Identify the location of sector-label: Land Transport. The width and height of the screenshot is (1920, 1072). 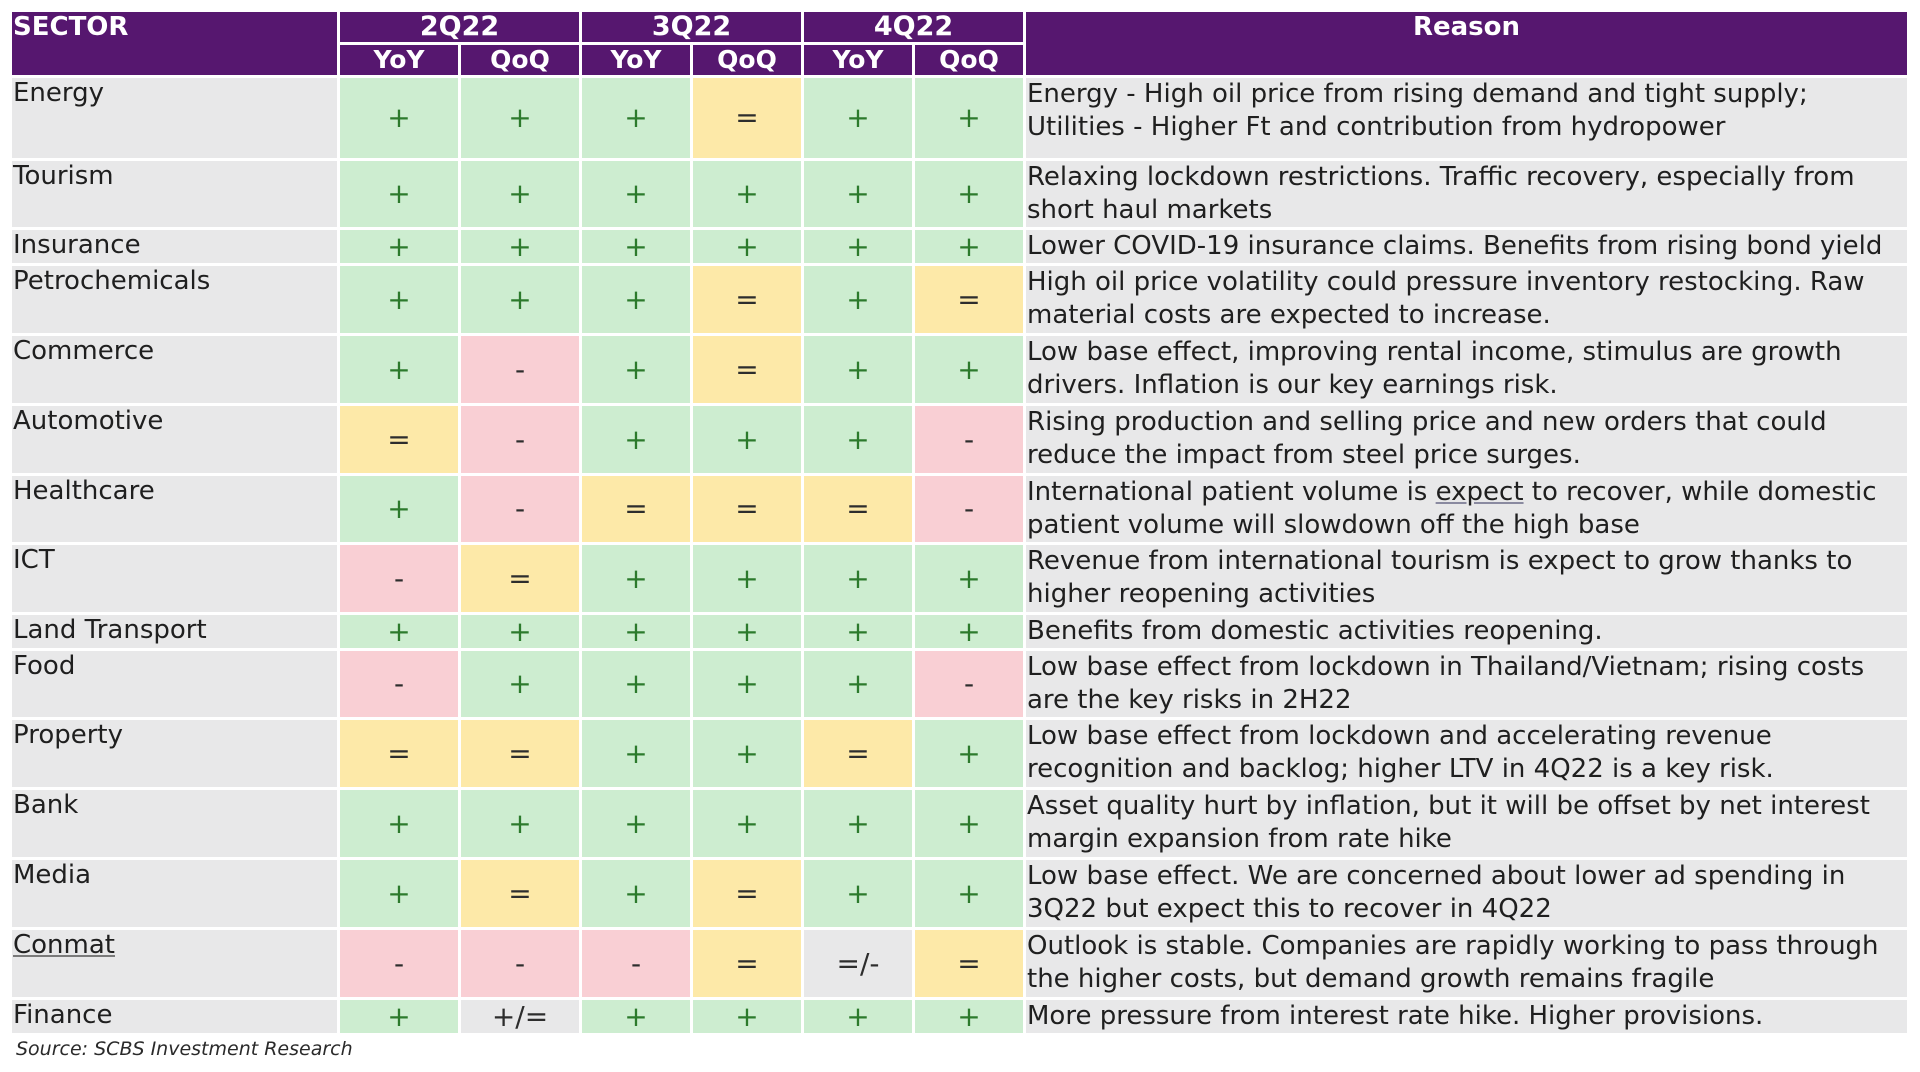
(110, 630).